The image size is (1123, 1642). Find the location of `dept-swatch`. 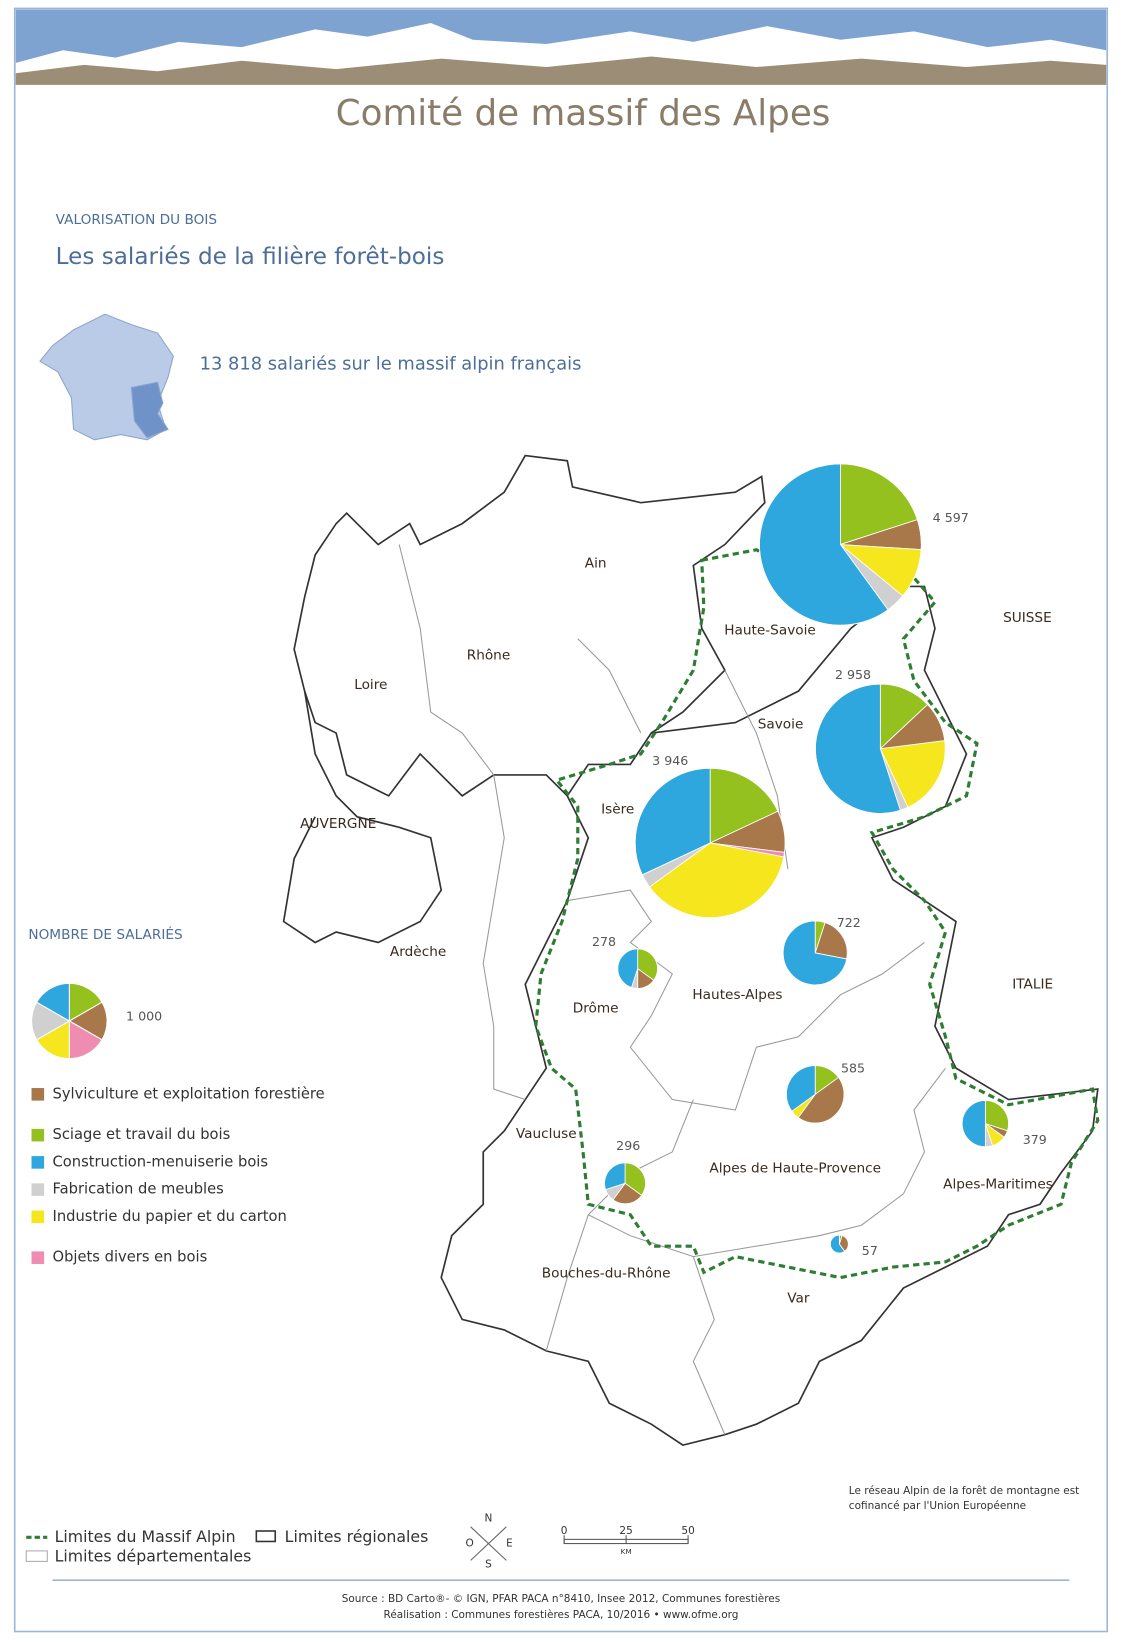

dept-swatch is located at coordinates (36, 1556).